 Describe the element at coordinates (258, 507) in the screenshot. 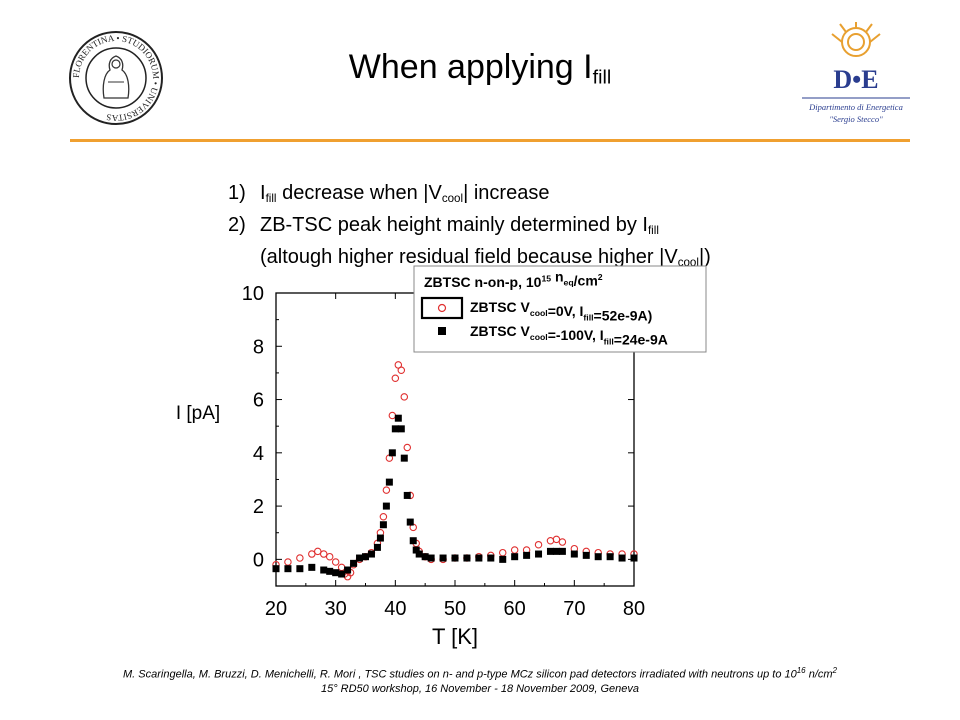

I see `y-tick-label: 2` at that location.